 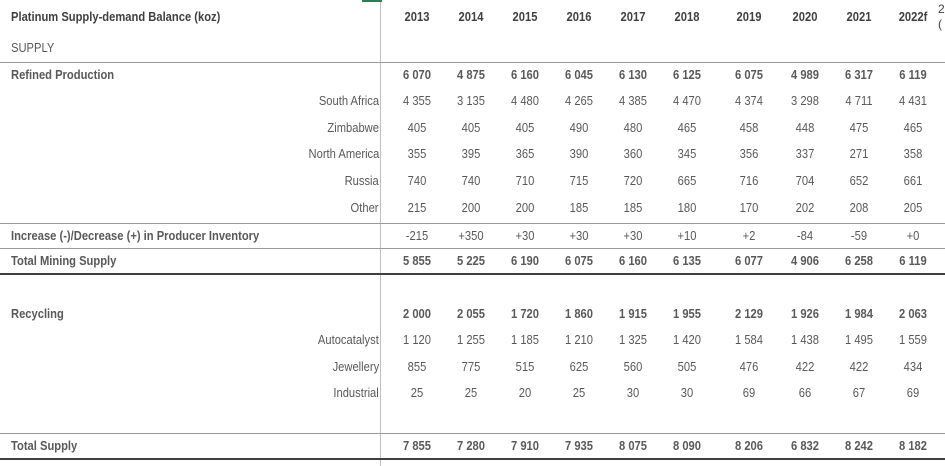 I want to click on value-cell: 271, so click(x=859, y=153).